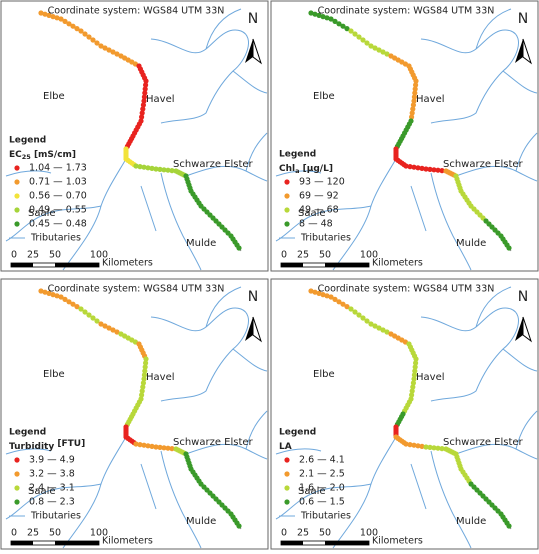  I want to click on variable-subscript: 25, so click(27, 157).